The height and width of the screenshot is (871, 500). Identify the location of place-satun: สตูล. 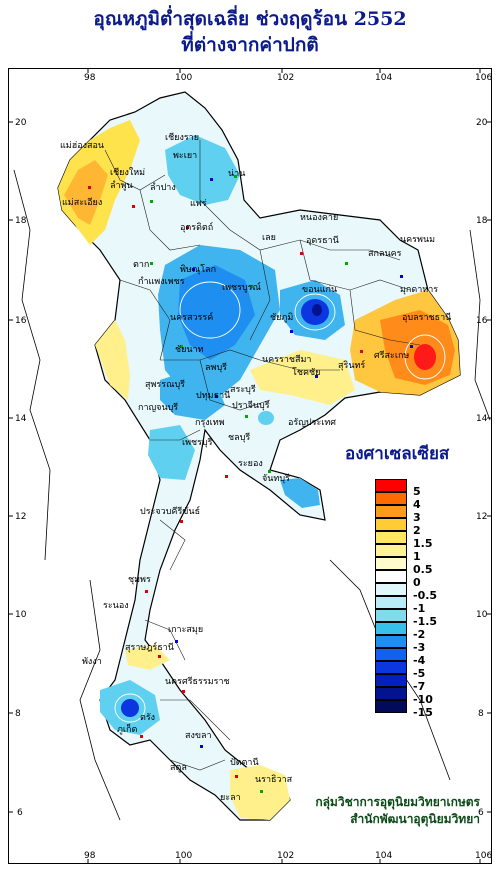
(178, 768).